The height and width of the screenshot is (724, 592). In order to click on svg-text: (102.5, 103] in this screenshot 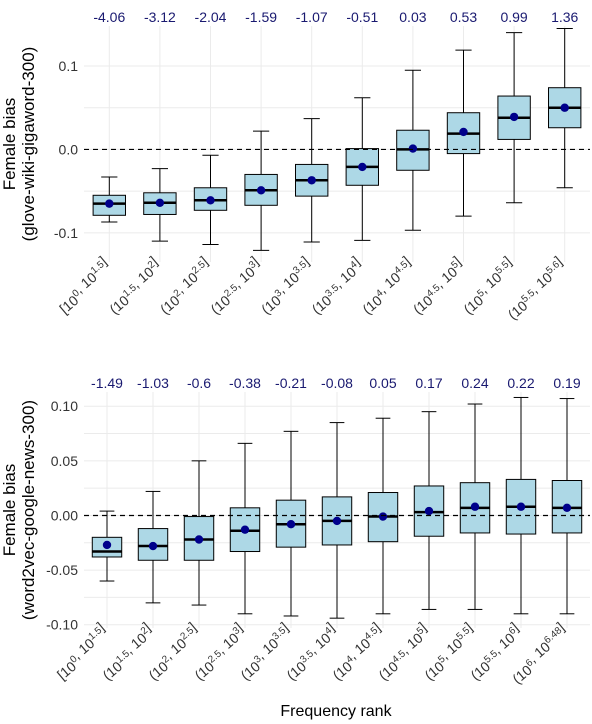, I will do `click(234, 285)`.